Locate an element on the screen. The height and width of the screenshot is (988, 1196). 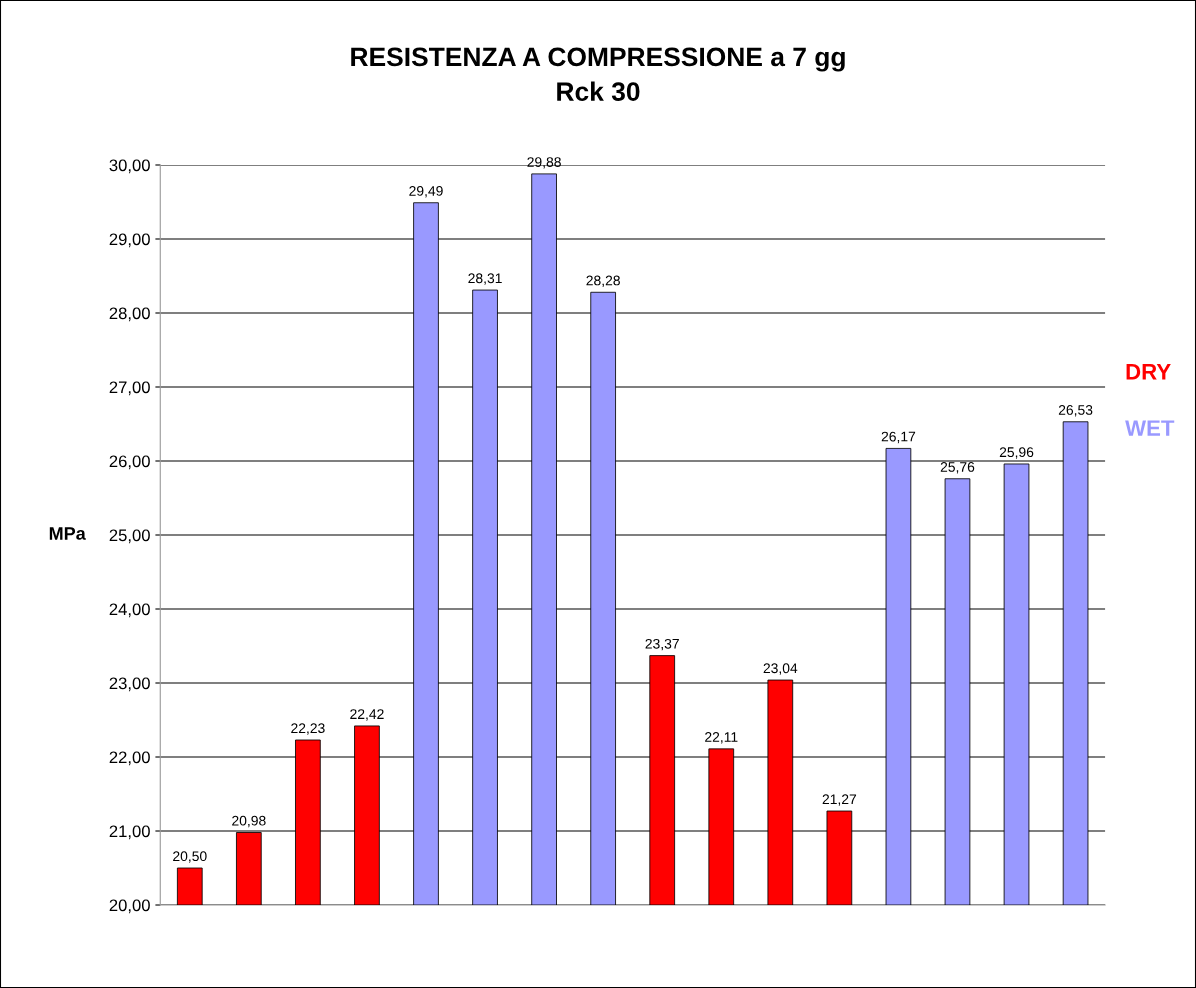
data-label: 23,04 is located at coordinates (780, 669).